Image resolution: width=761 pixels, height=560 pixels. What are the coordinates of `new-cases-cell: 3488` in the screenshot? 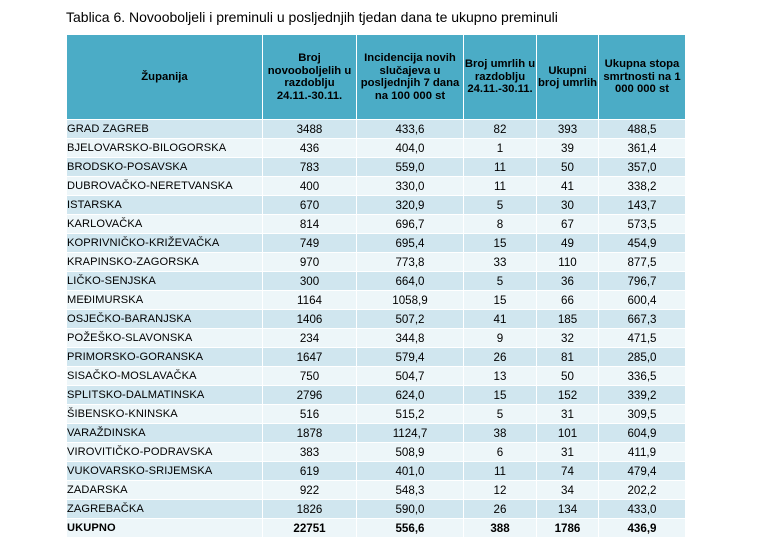 It's located at (309, 129).